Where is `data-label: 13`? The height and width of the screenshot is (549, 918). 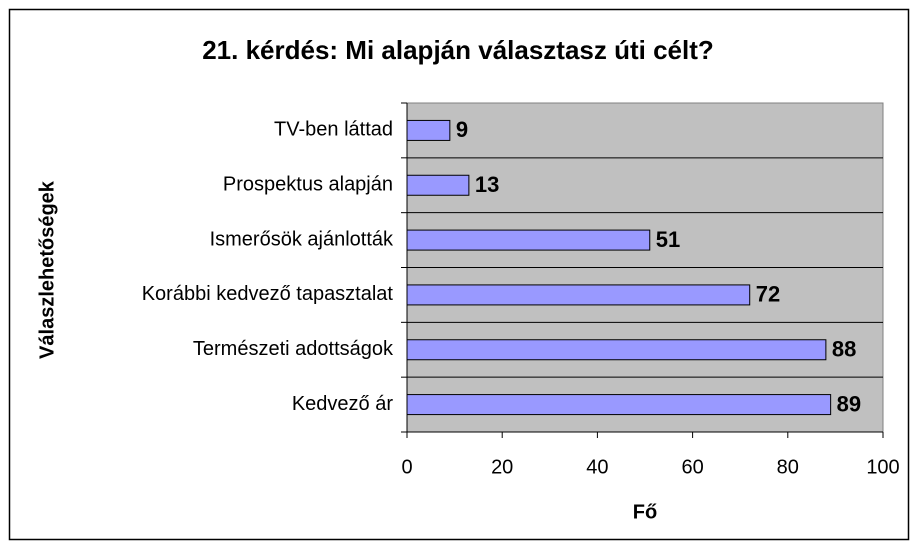 data-label: 13 is located at coordinates (487, 184).